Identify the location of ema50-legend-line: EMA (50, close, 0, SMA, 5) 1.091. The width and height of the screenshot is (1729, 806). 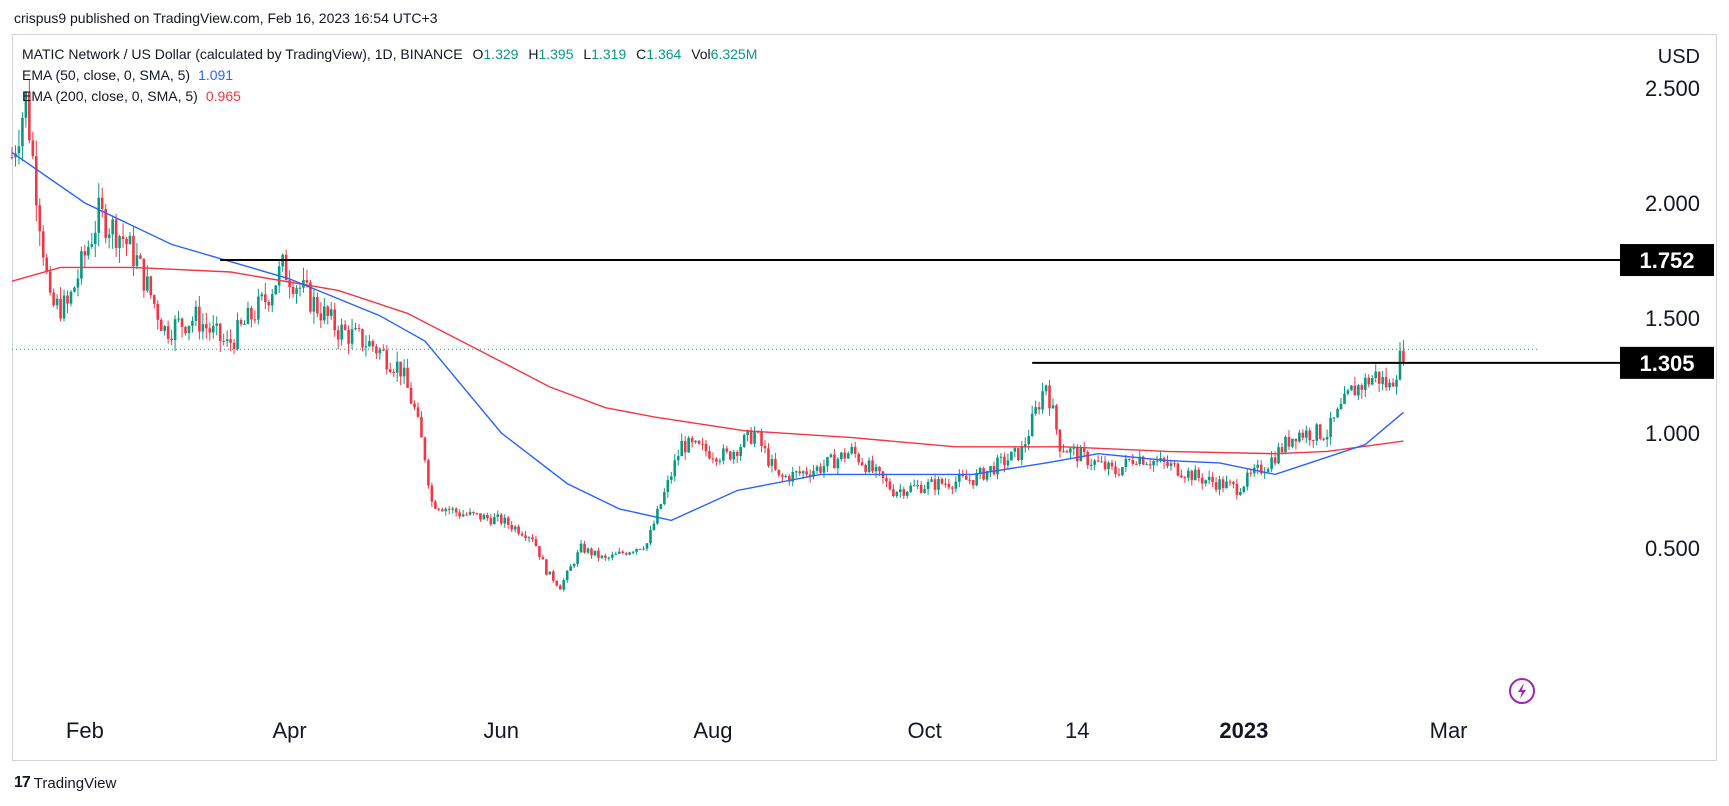
(389, 75).